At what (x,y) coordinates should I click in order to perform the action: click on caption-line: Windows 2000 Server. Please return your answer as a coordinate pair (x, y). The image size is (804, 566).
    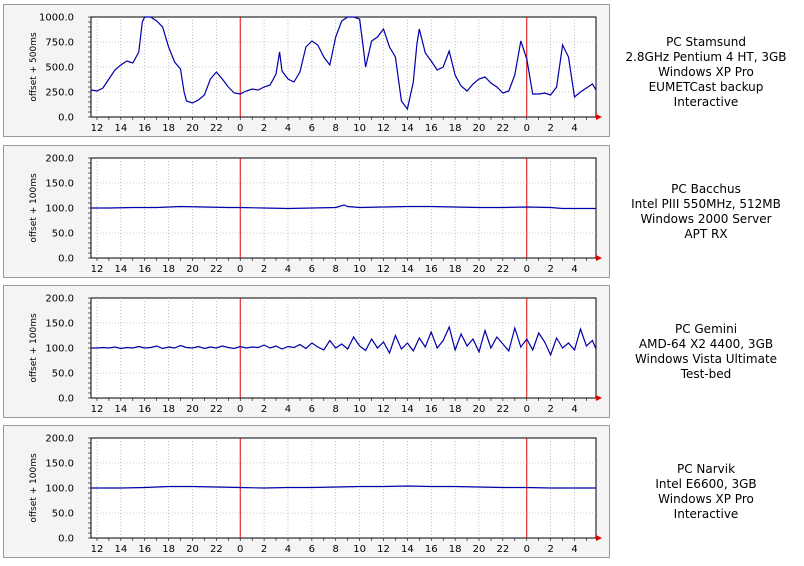
    Looking at the image, I should click on (706, 219).